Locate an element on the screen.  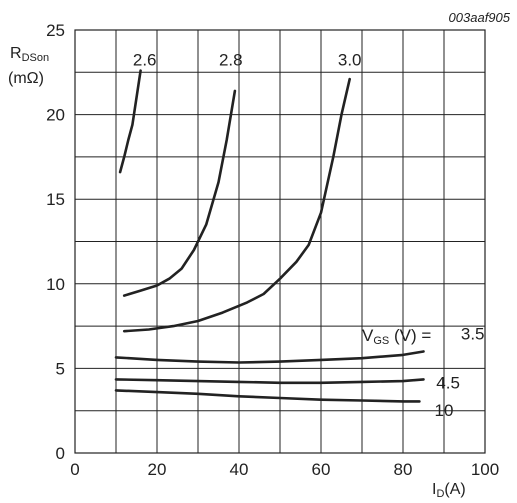
x-tick-label: 0 is located at coordinates (74, 469).